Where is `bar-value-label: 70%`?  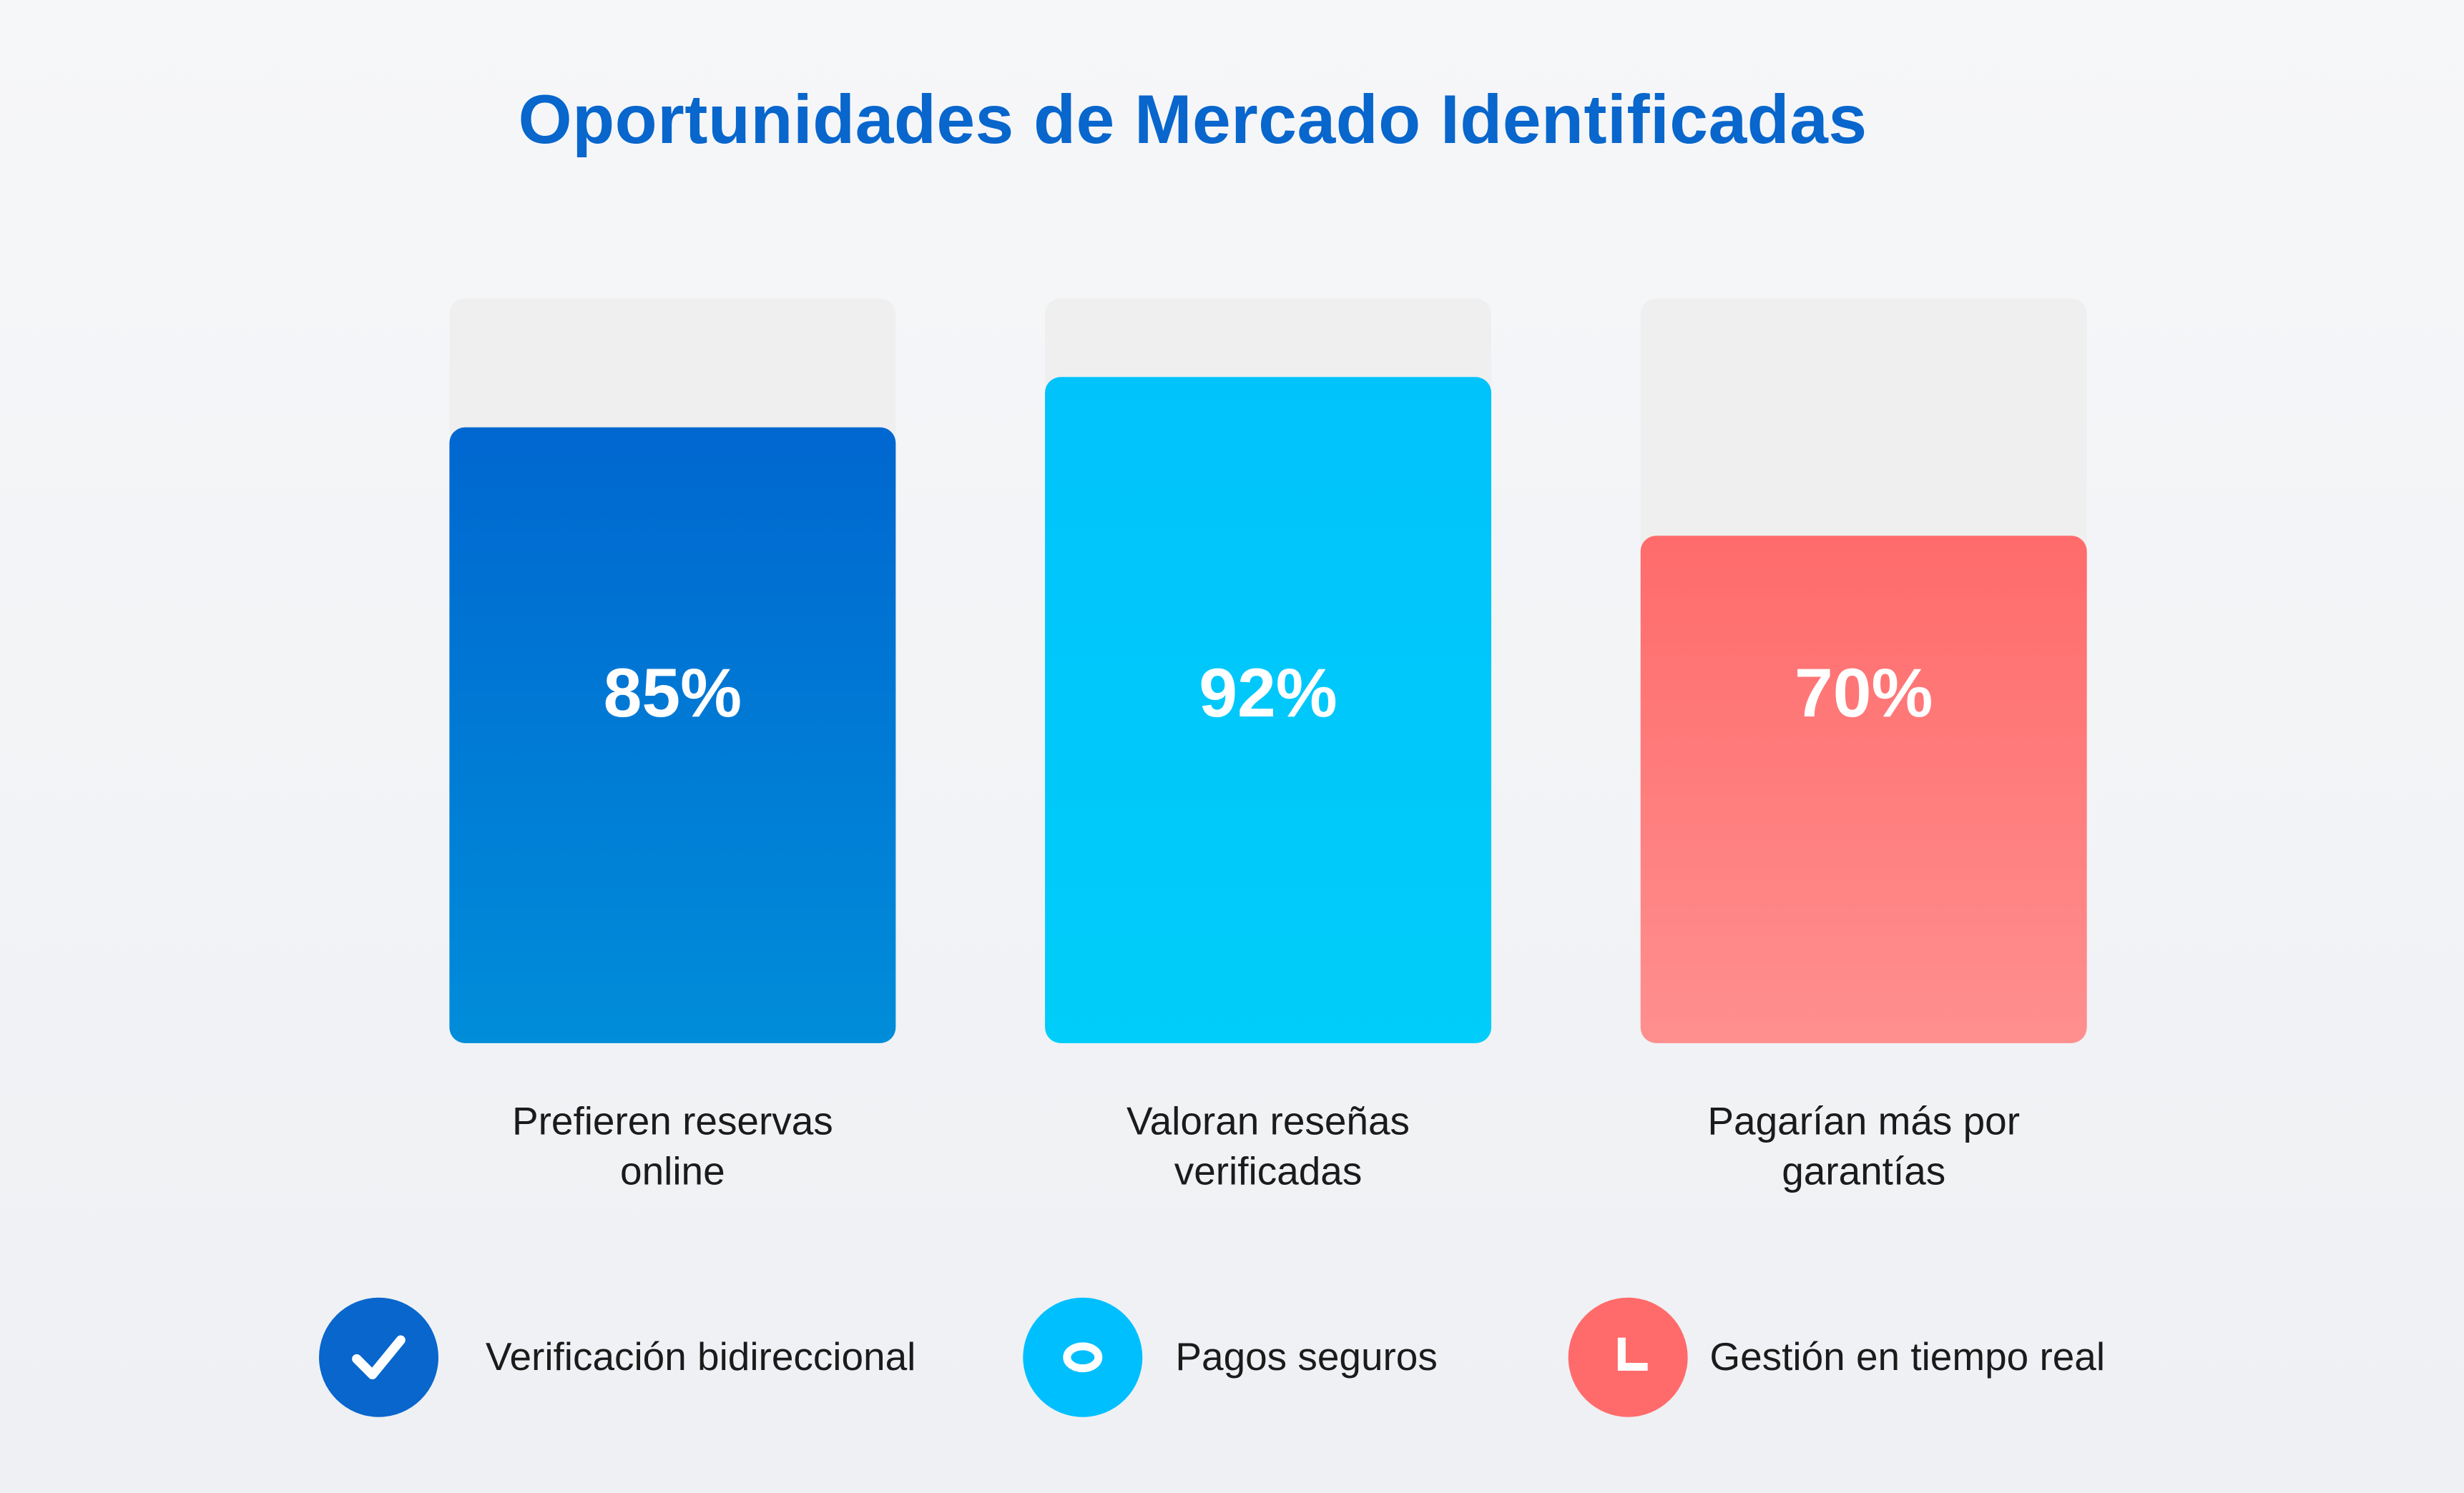 bar-value-label: 70% is located at coordinates (1863, 693).